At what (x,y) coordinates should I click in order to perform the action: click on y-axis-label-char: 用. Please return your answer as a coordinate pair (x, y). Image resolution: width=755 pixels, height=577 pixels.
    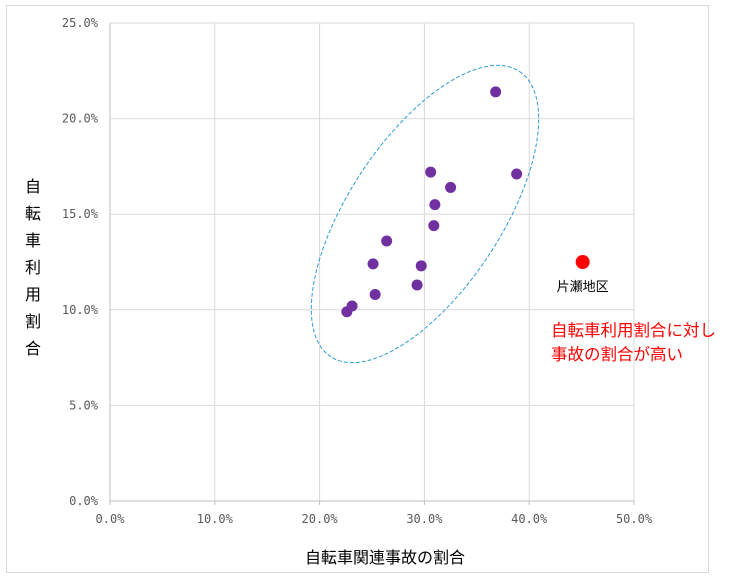
    Looking at the image, I should click on (33, 294).